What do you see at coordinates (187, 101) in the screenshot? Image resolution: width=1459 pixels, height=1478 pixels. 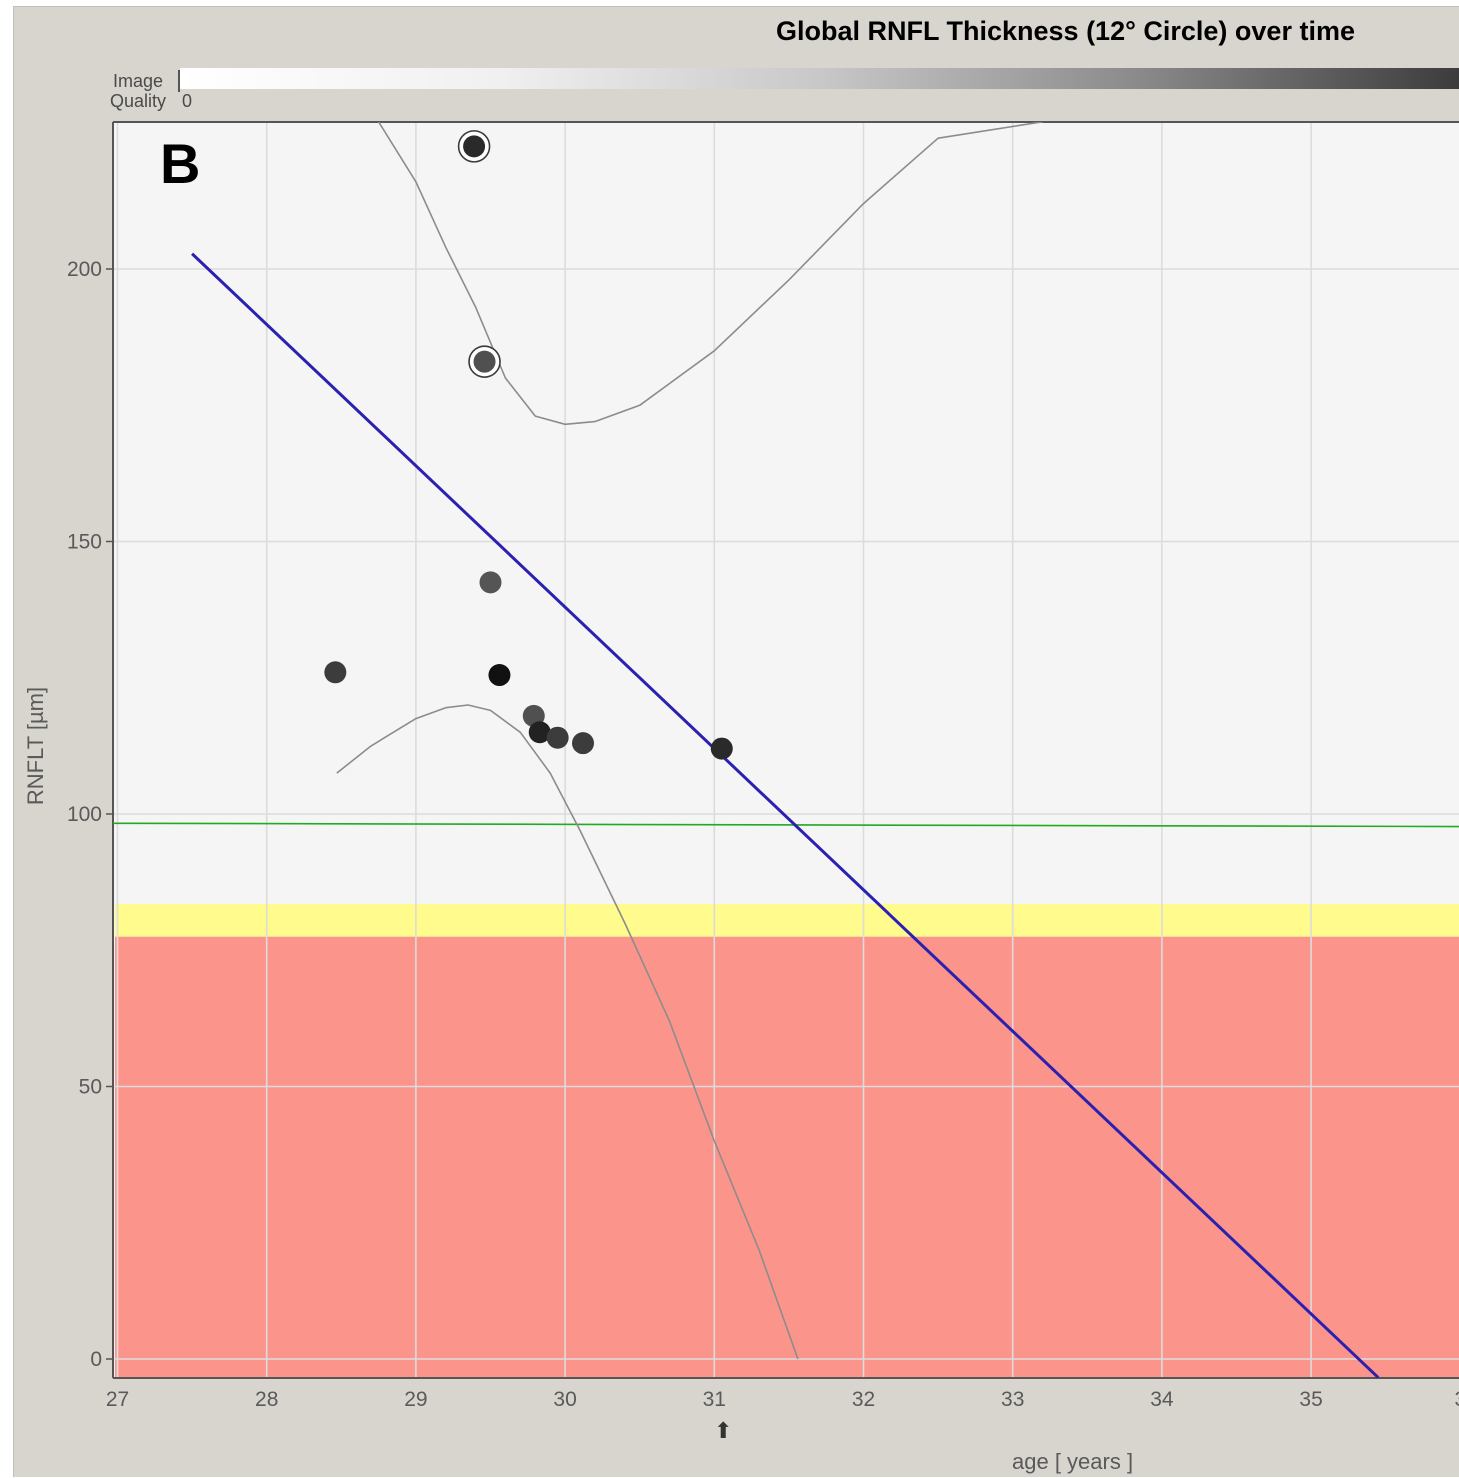 I see `image-quality-value: 0` at bounding box center [187, 101].